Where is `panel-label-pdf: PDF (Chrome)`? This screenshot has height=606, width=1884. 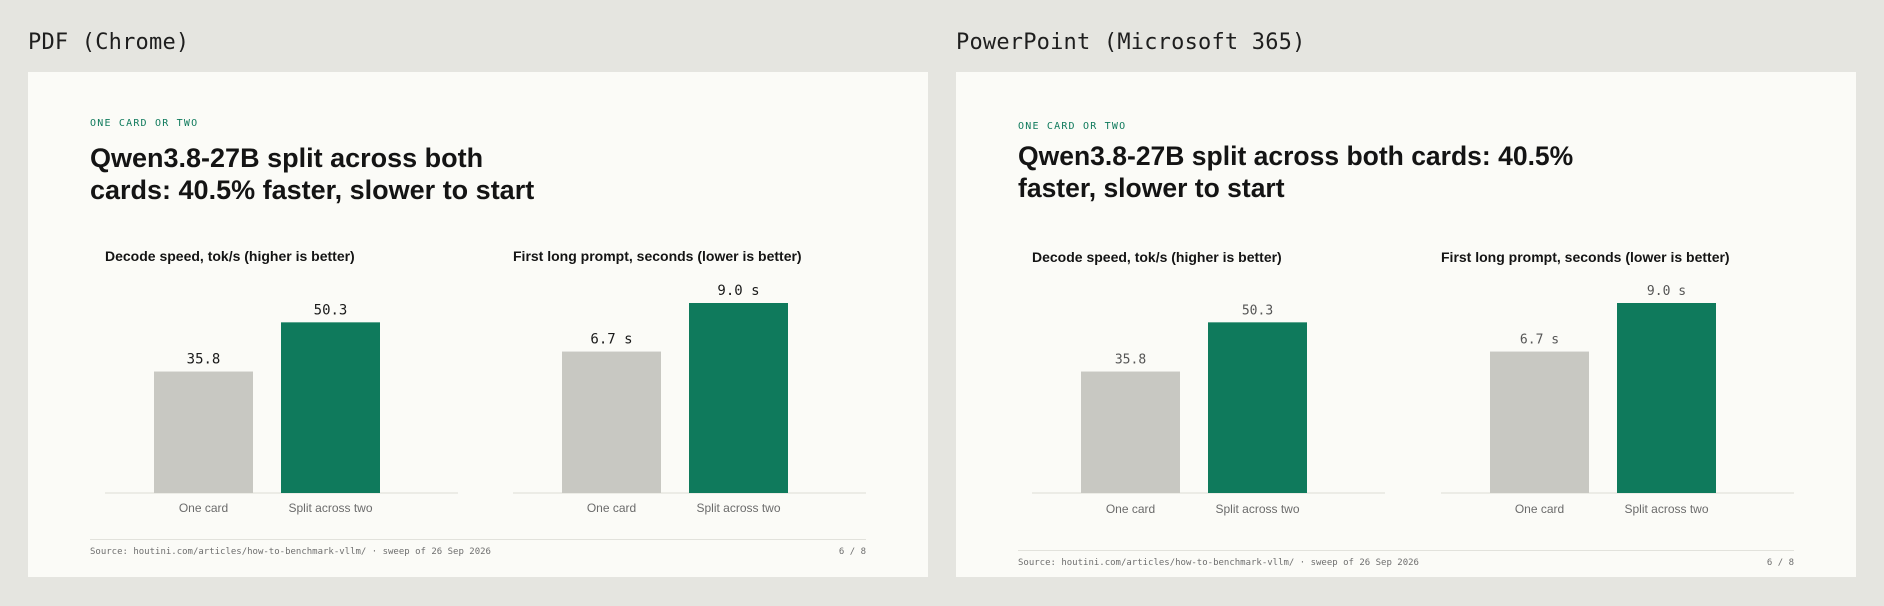 panel-label-pdf: PDF (Chrome) is located at coordinates (109, 42).